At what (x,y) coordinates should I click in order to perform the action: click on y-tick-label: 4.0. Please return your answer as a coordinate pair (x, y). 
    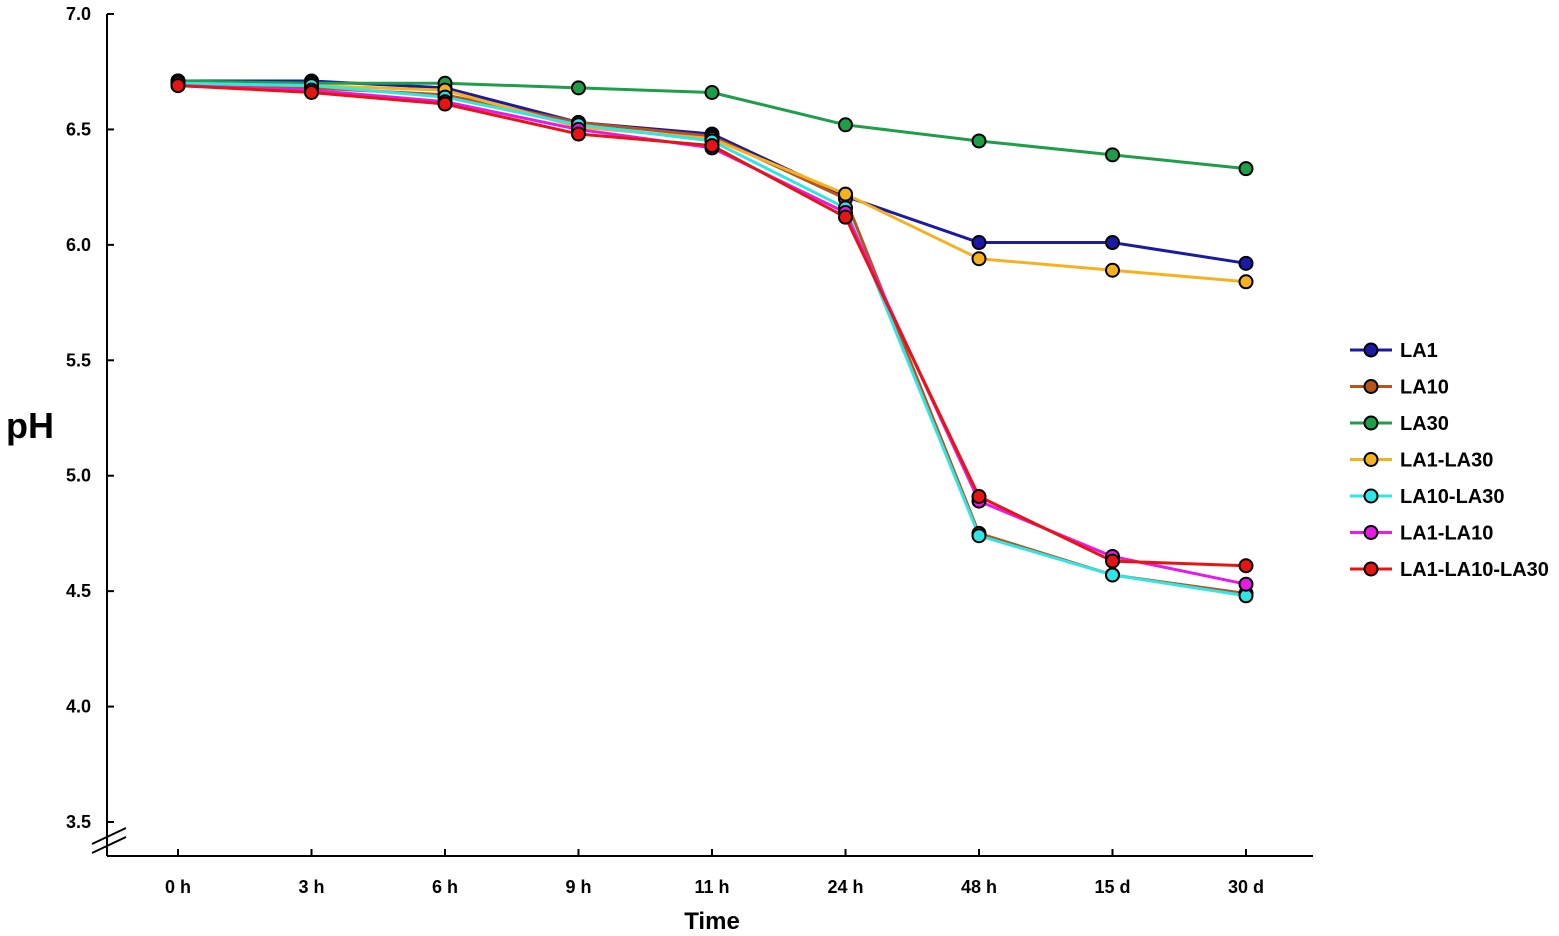
    Looking at the image, I should click on (78, 707).